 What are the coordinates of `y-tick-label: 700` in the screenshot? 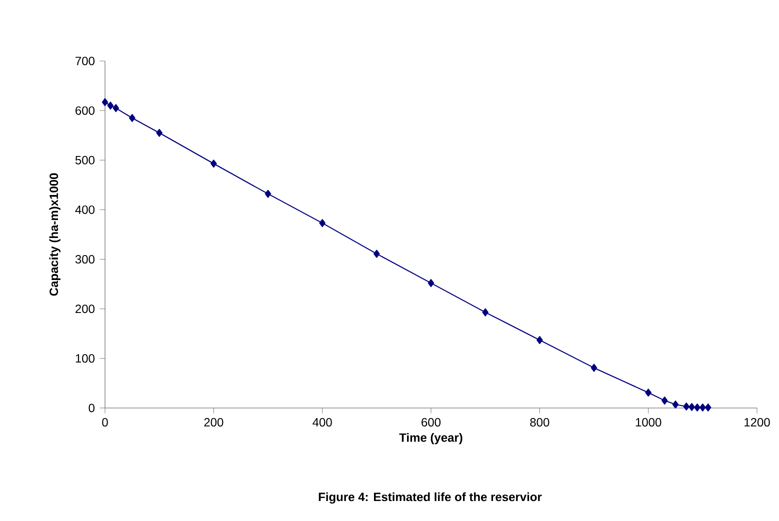 It's located at (85, 61).